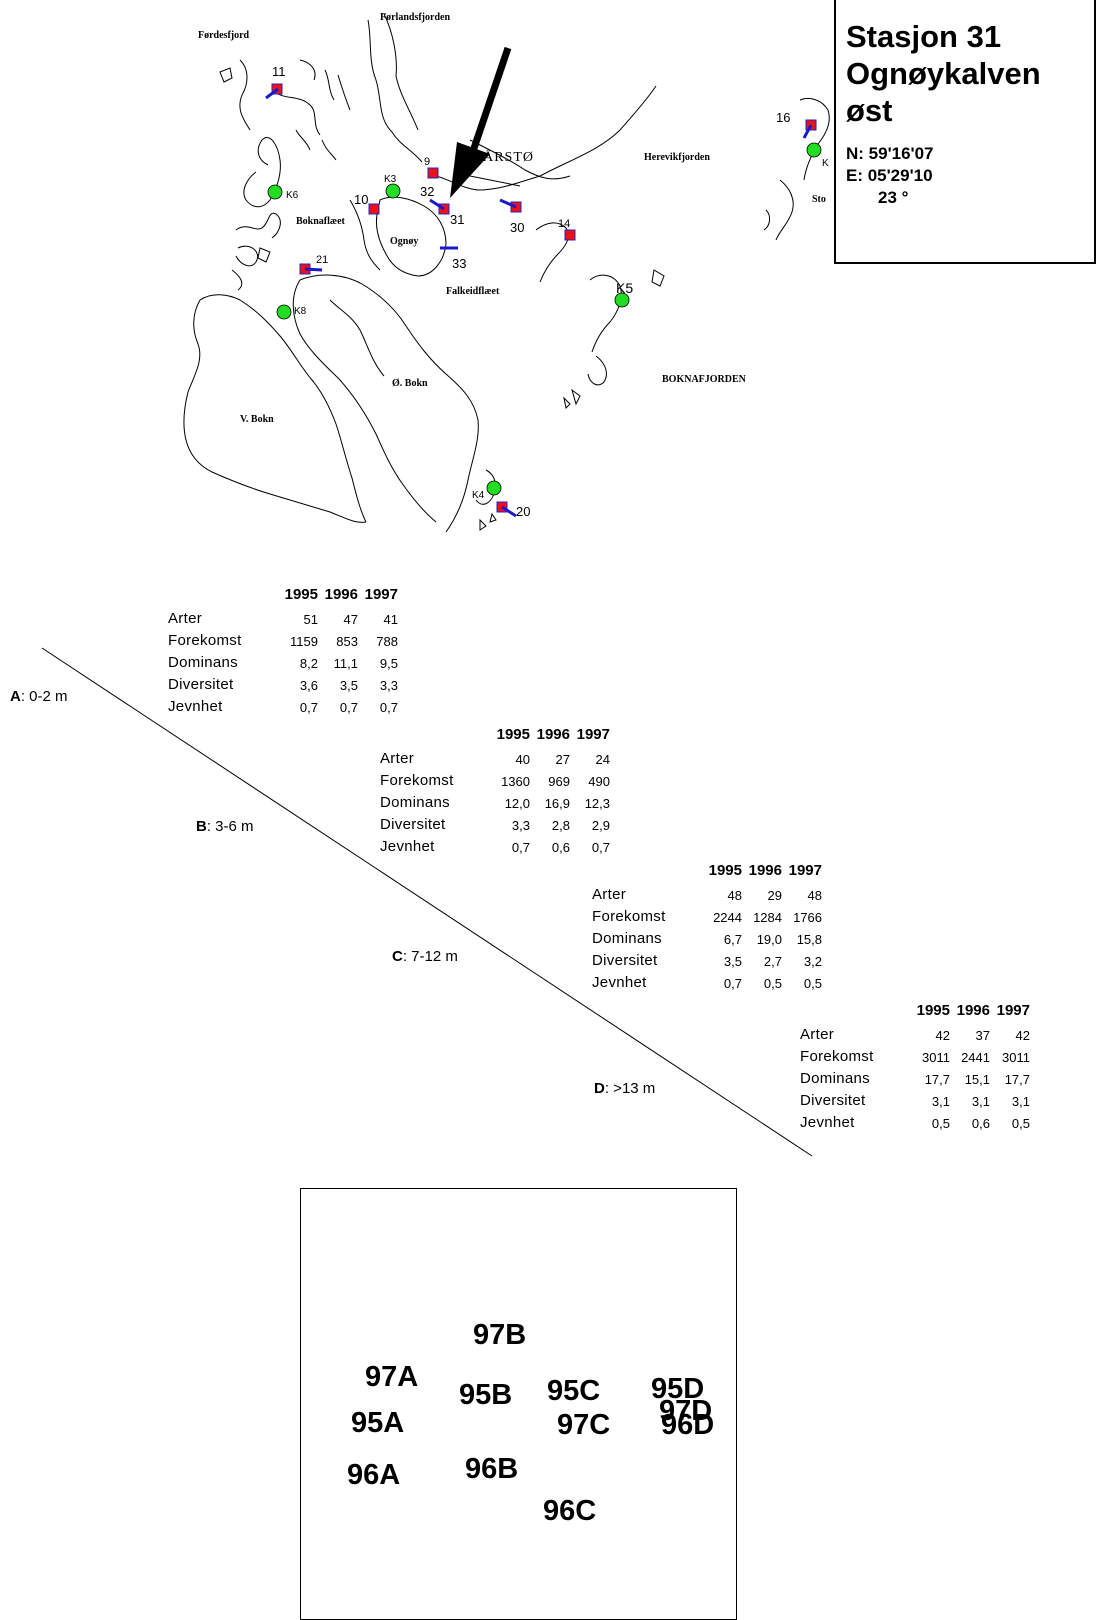 The width and height of the screenshot is (1098, 1620). I want to click on table-cell: 853, so click(347, 641).